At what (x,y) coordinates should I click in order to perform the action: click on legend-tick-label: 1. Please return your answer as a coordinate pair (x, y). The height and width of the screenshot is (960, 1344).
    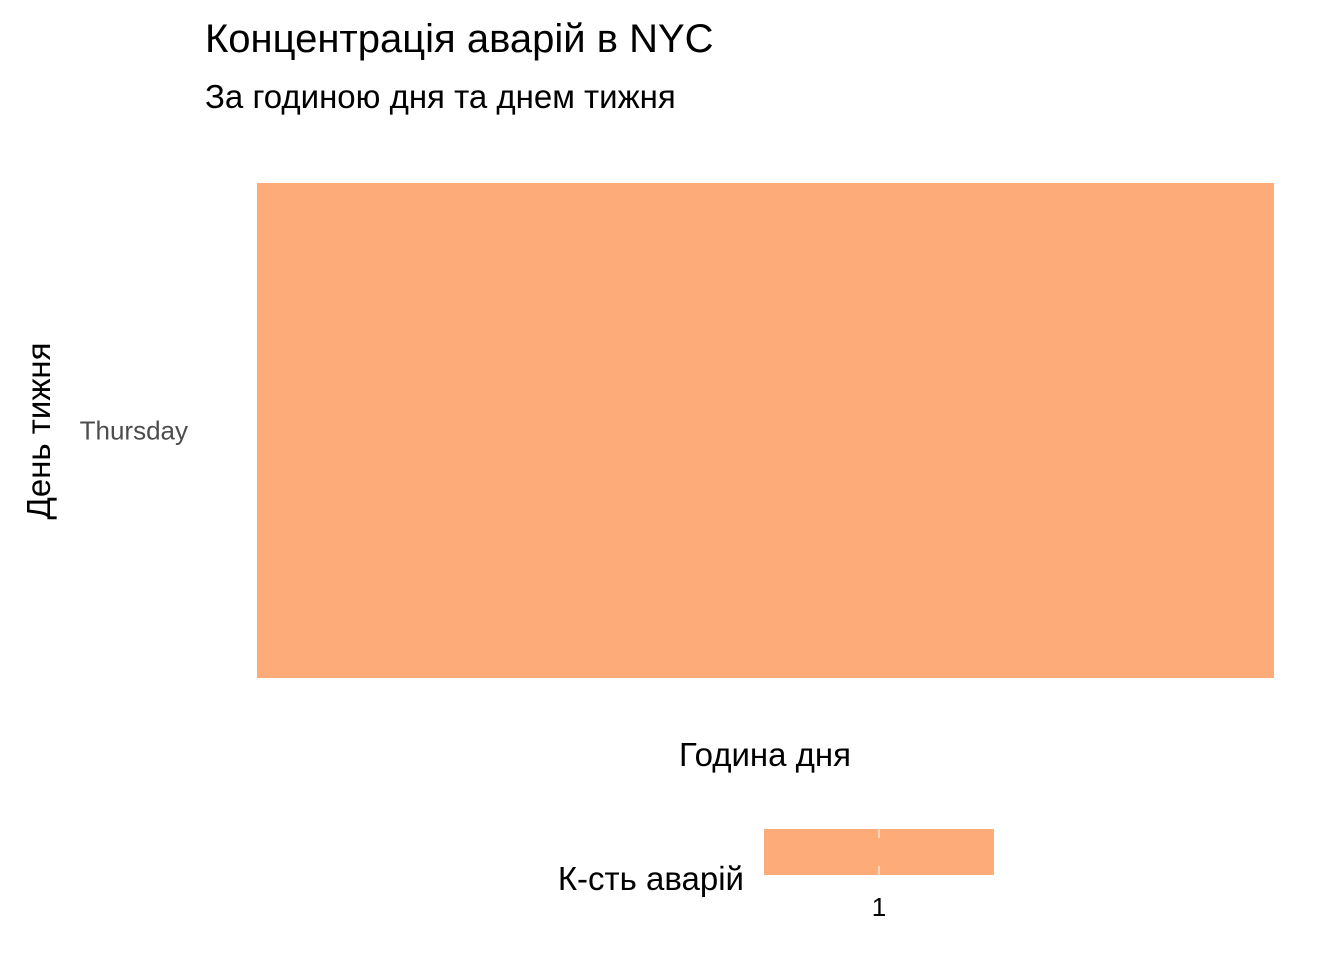
    Looking at the image, I should click on (879, 907).